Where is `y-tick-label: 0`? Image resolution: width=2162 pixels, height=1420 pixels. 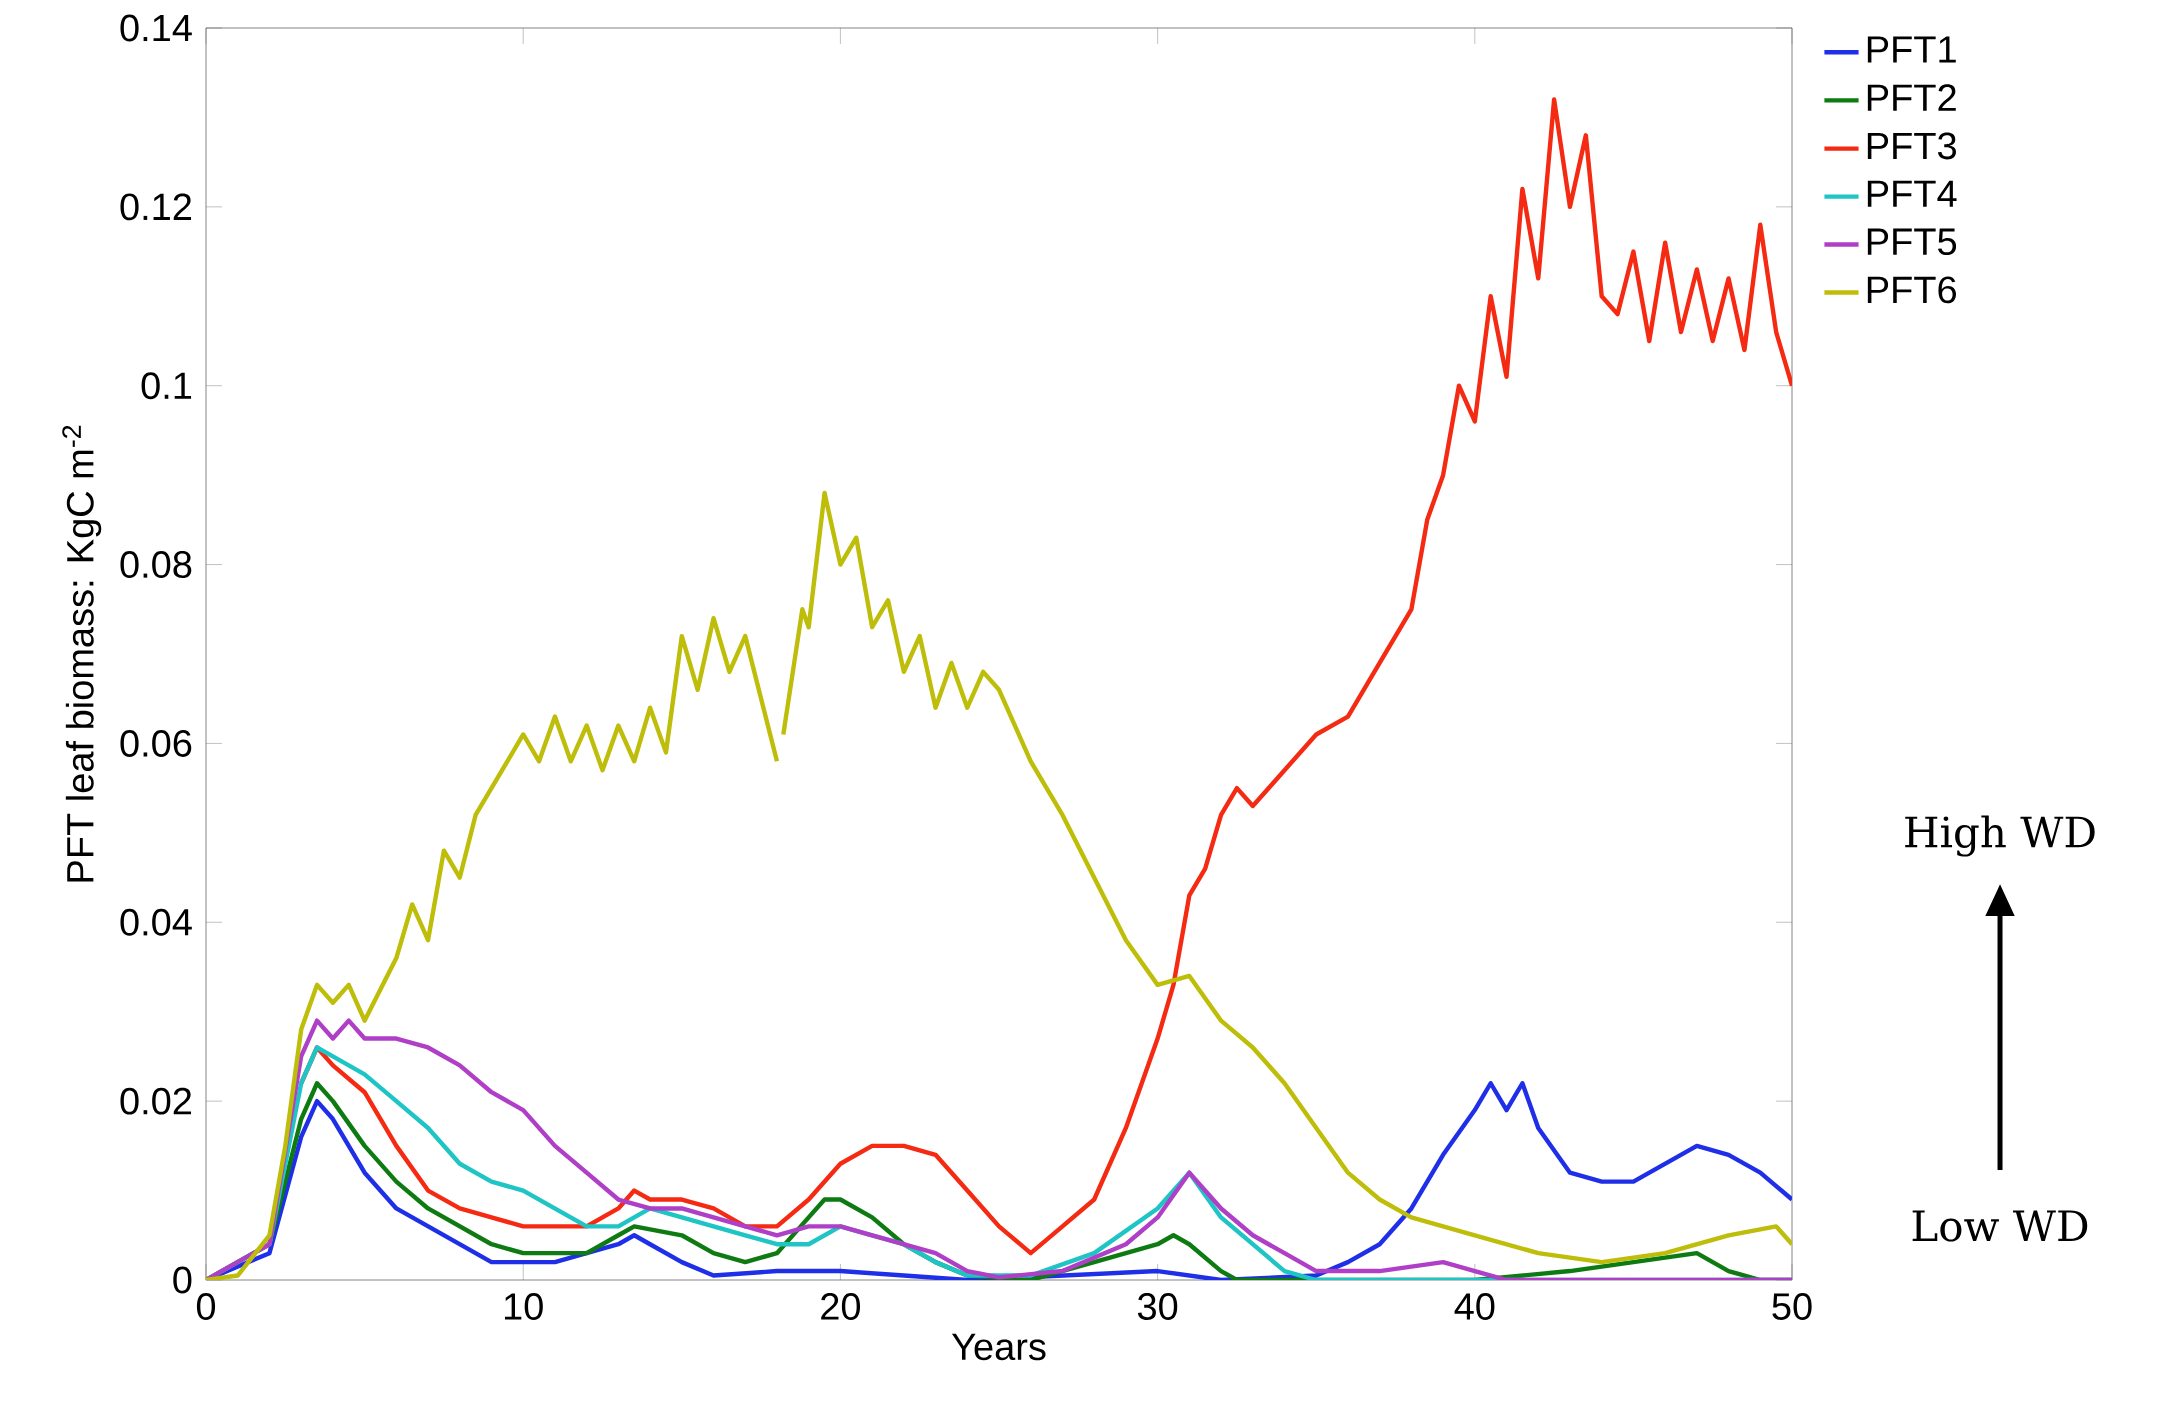 y-tick-label: 0 is located at coordinates (182, 1280).